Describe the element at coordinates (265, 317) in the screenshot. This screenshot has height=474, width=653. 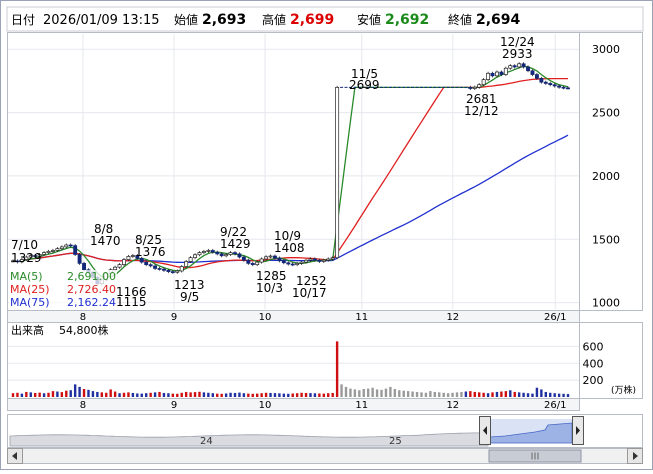
I see `x-tick-label: 10` at that location.